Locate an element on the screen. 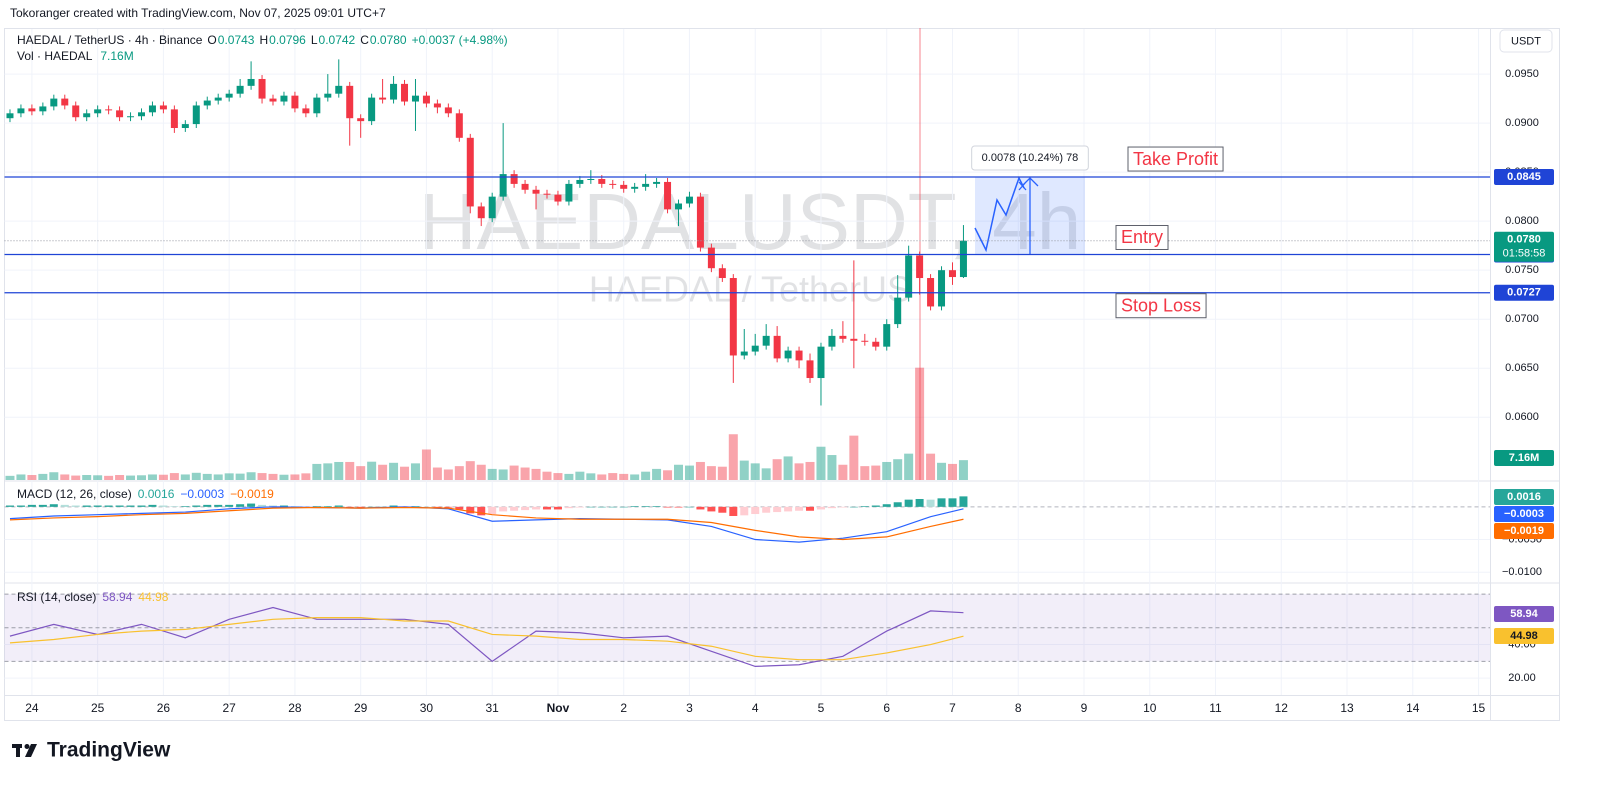  legend-text: +0.0037 (+4.98%) is located at coordinates (460, 40).